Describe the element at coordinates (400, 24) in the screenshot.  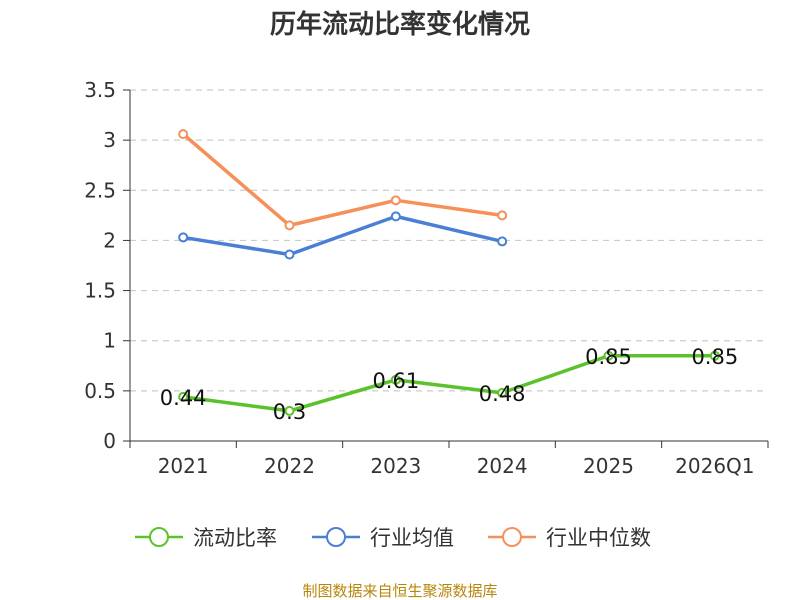
I see `chart-title: 历年流动比率变化情况` at that location.